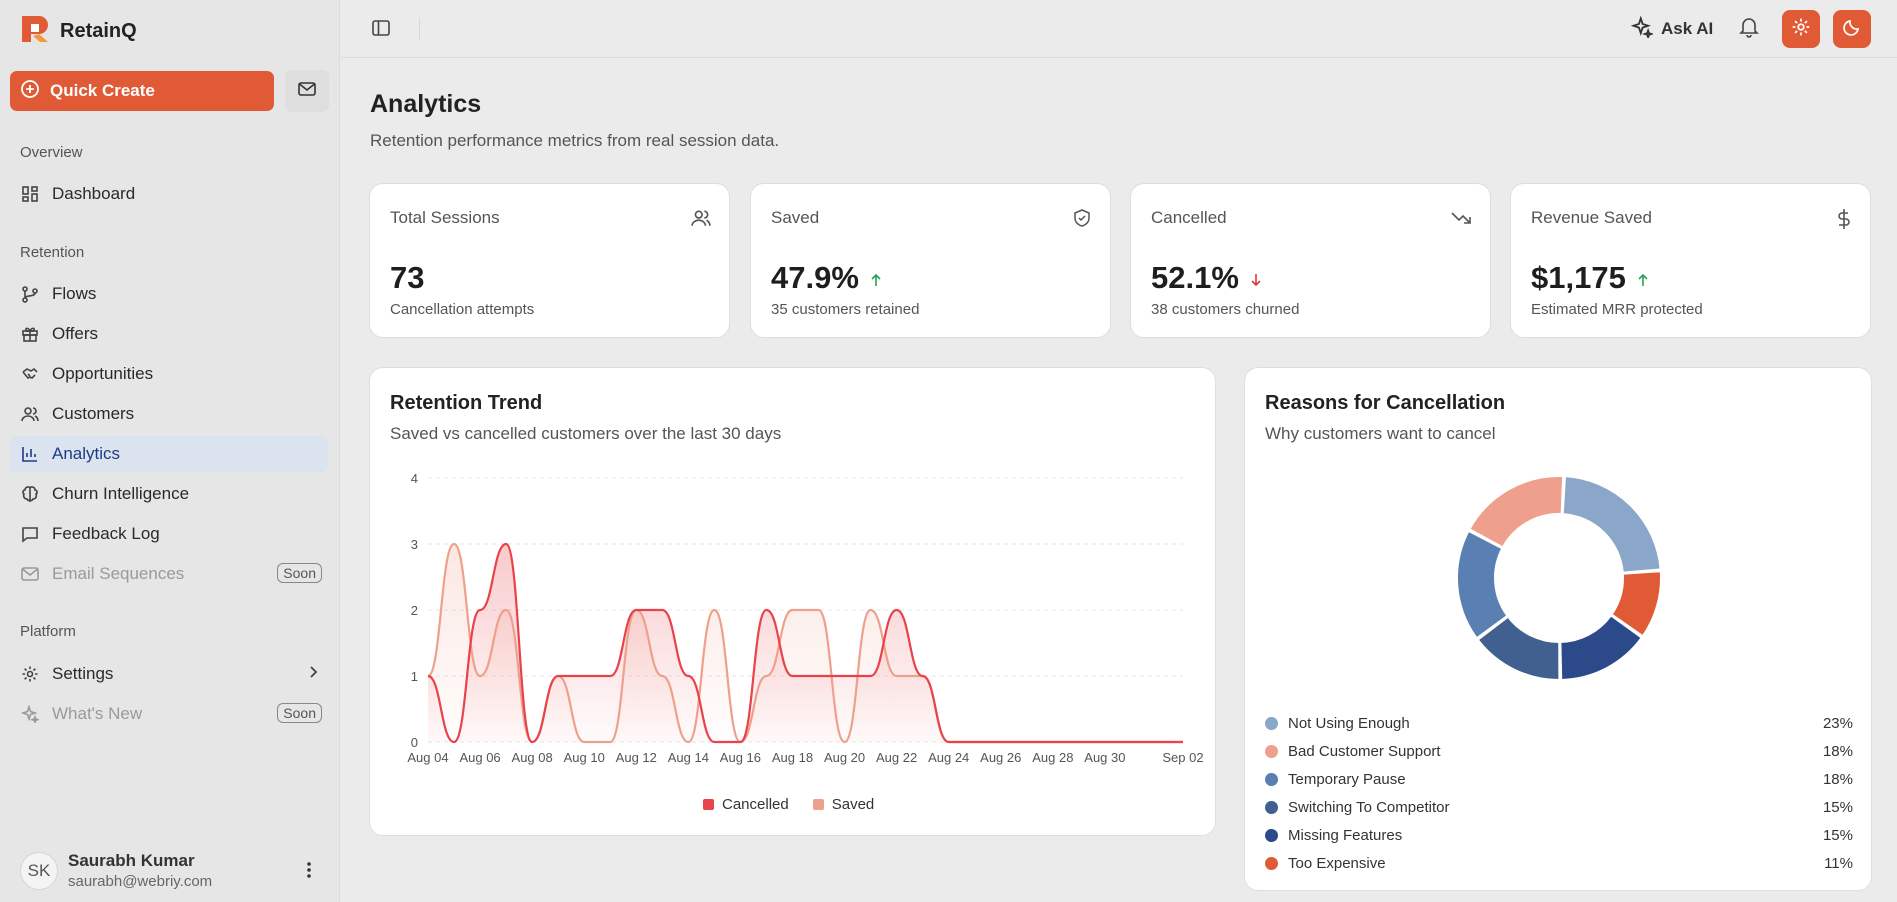 This screenshot has width=1897, height=902. What do you see at coordinates (118, 573) in the screenshot?
I see `sidebar-item-label: Email Sequences` at bounding box center [118, 573].